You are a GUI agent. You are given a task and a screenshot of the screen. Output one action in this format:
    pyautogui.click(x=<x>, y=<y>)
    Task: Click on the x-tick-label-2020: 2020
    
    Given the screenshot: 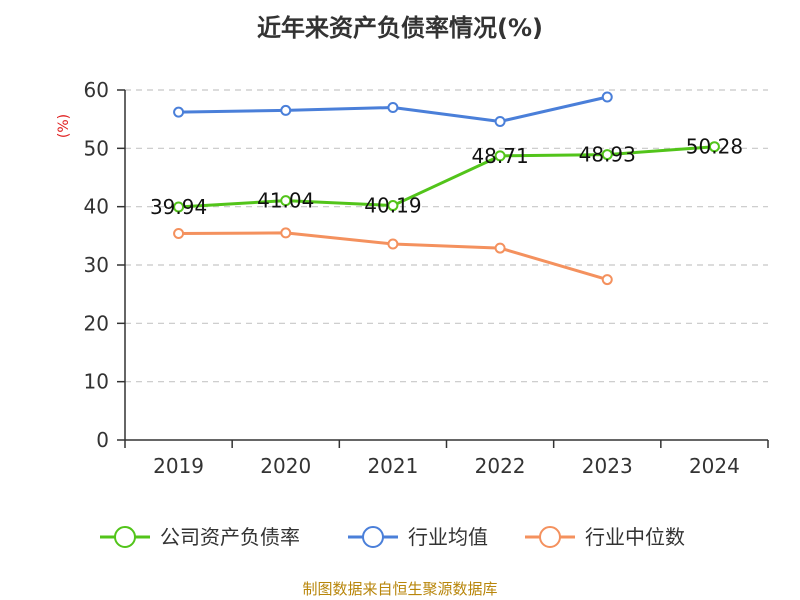 What is the action you would take?
    pyautogui.click(x=285, y=466)
    